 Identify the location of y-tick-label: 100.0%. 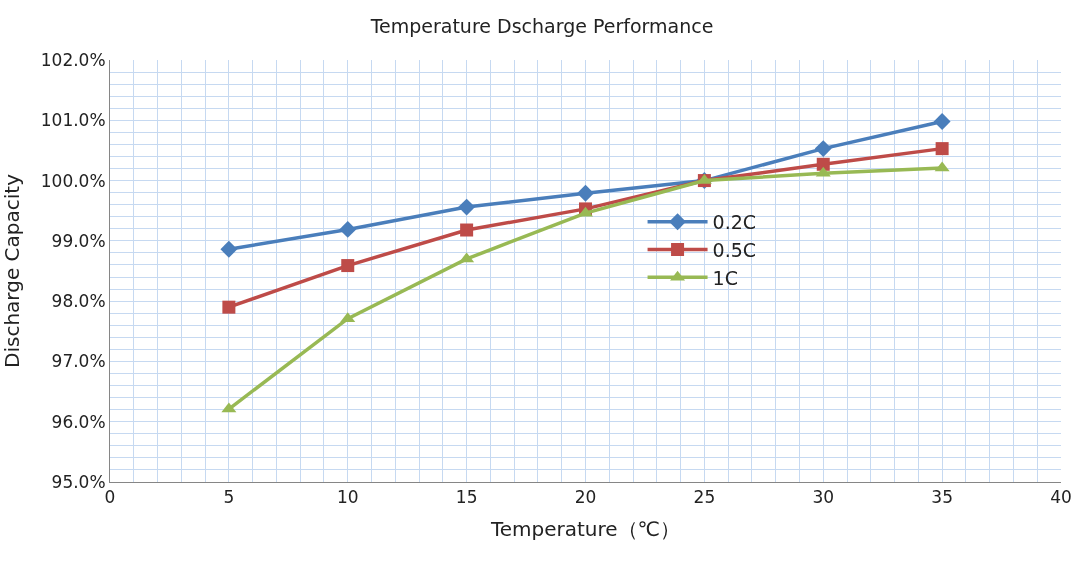
(73, 180).